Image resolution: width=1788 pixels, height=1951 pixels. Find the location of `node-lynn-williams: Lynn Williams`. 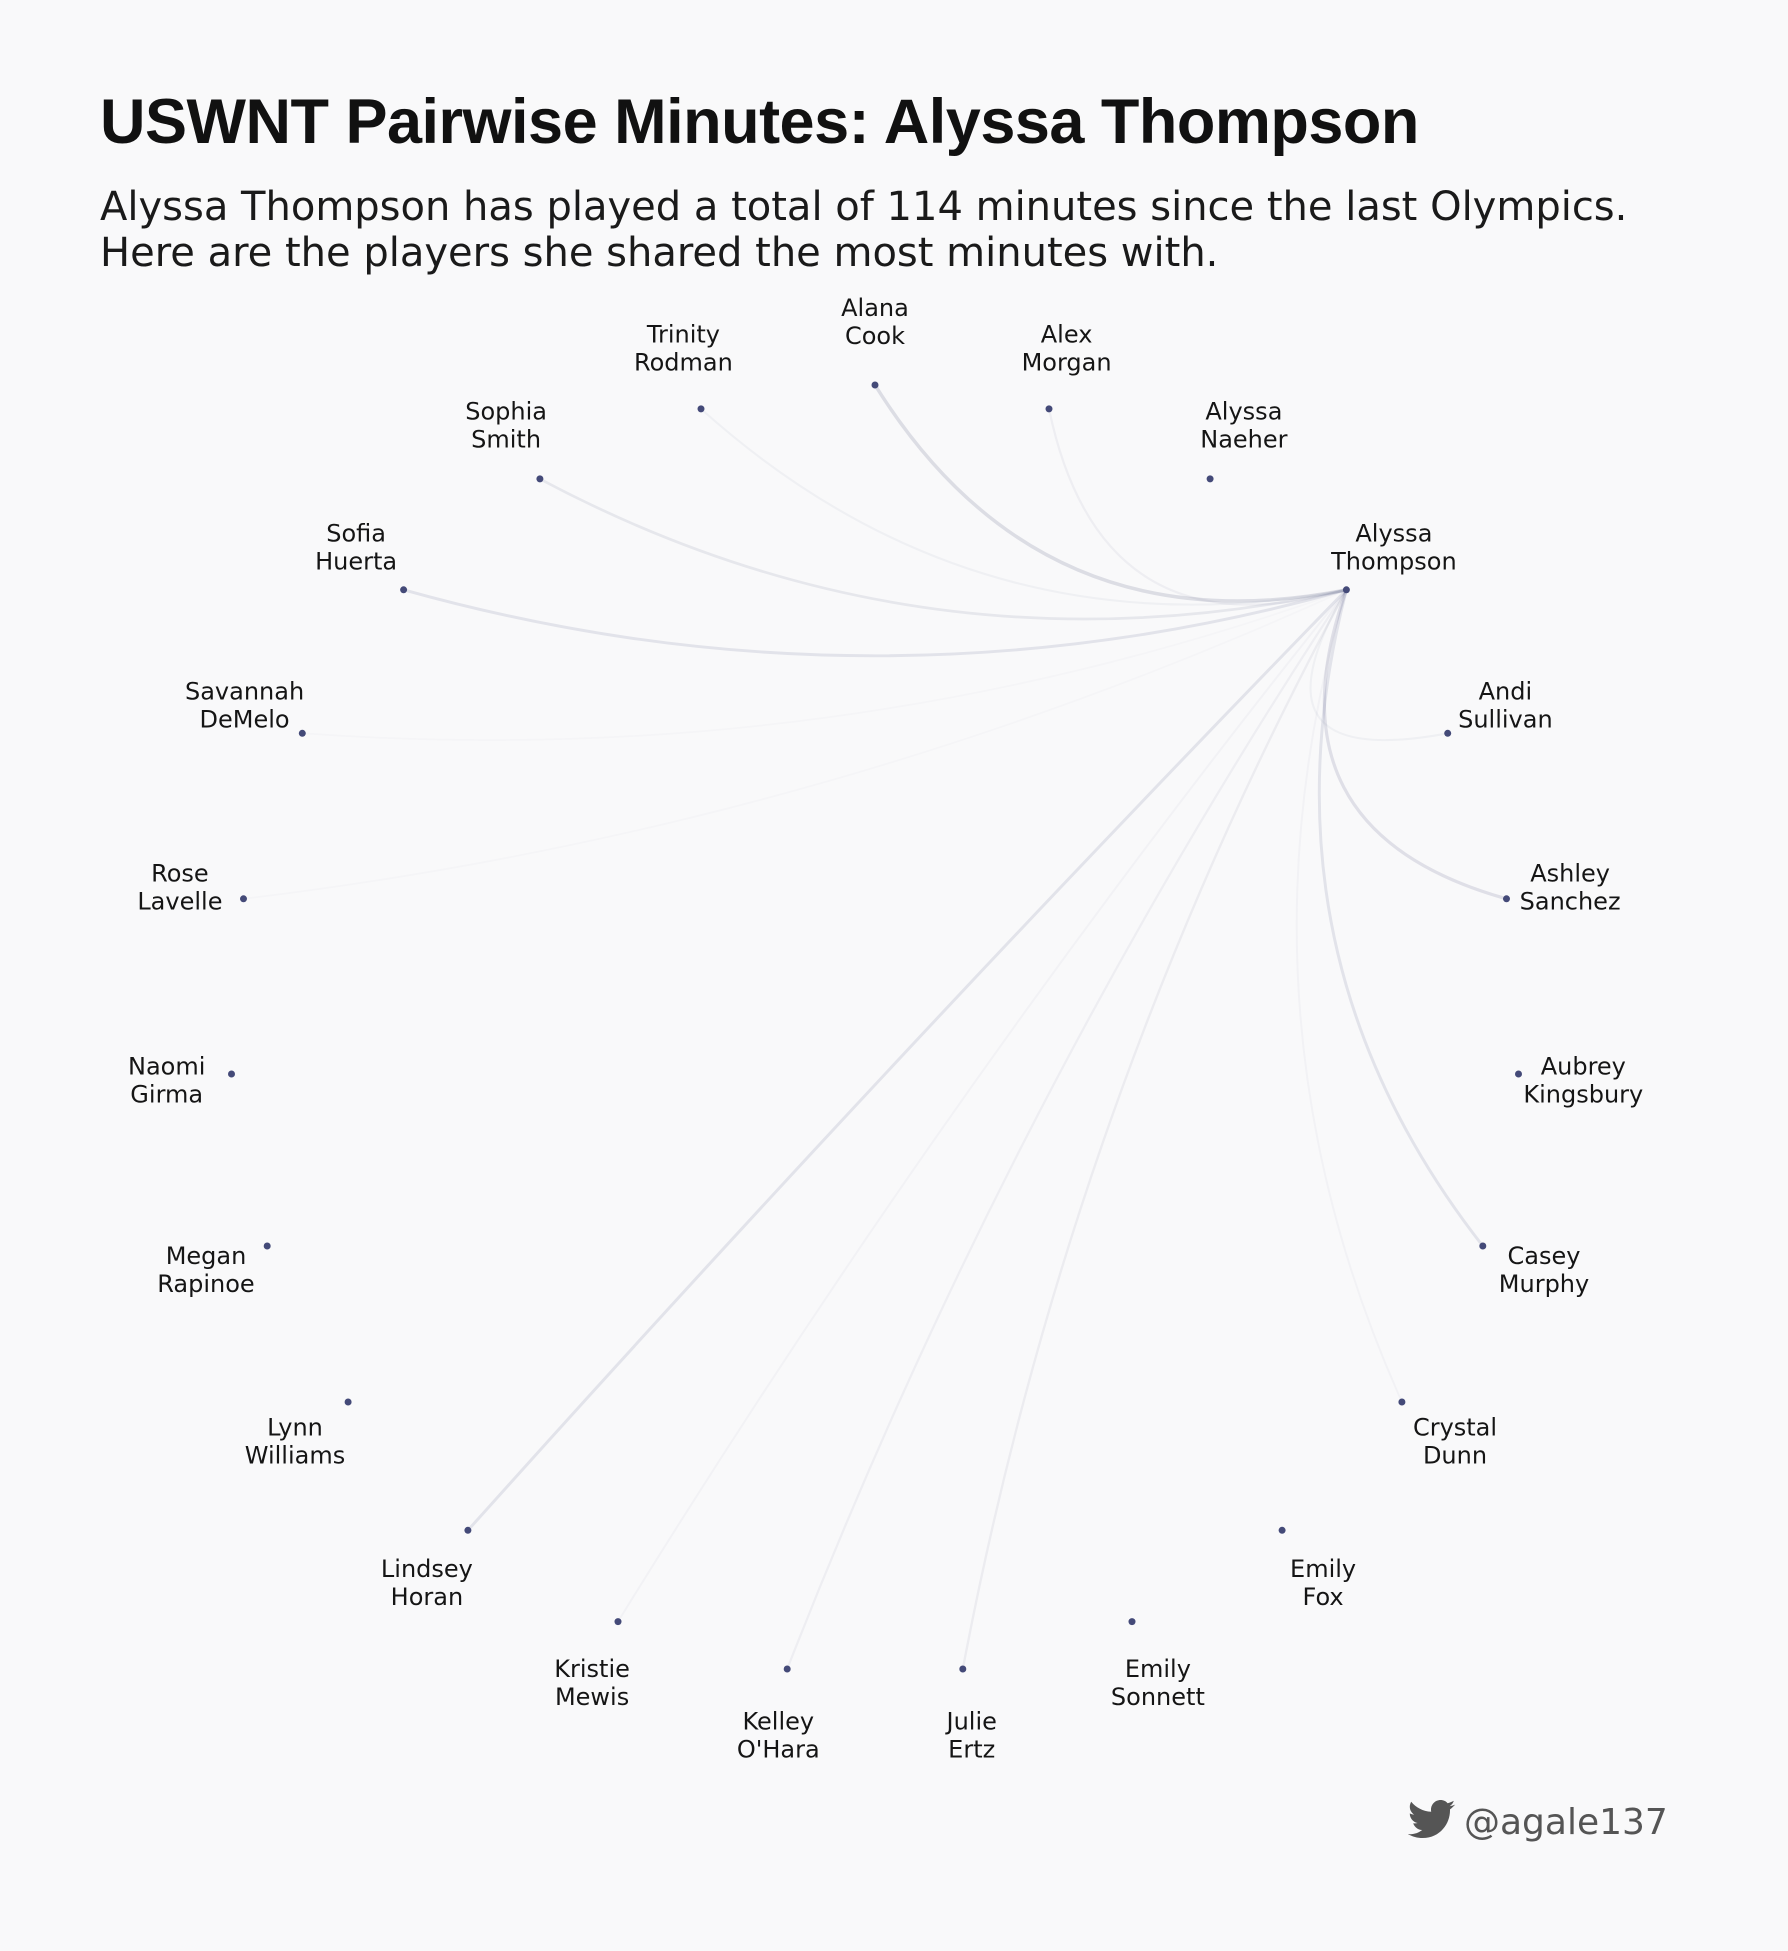

node-lynn-williams: Lynn Williams is located at coordinates (298, 1433).